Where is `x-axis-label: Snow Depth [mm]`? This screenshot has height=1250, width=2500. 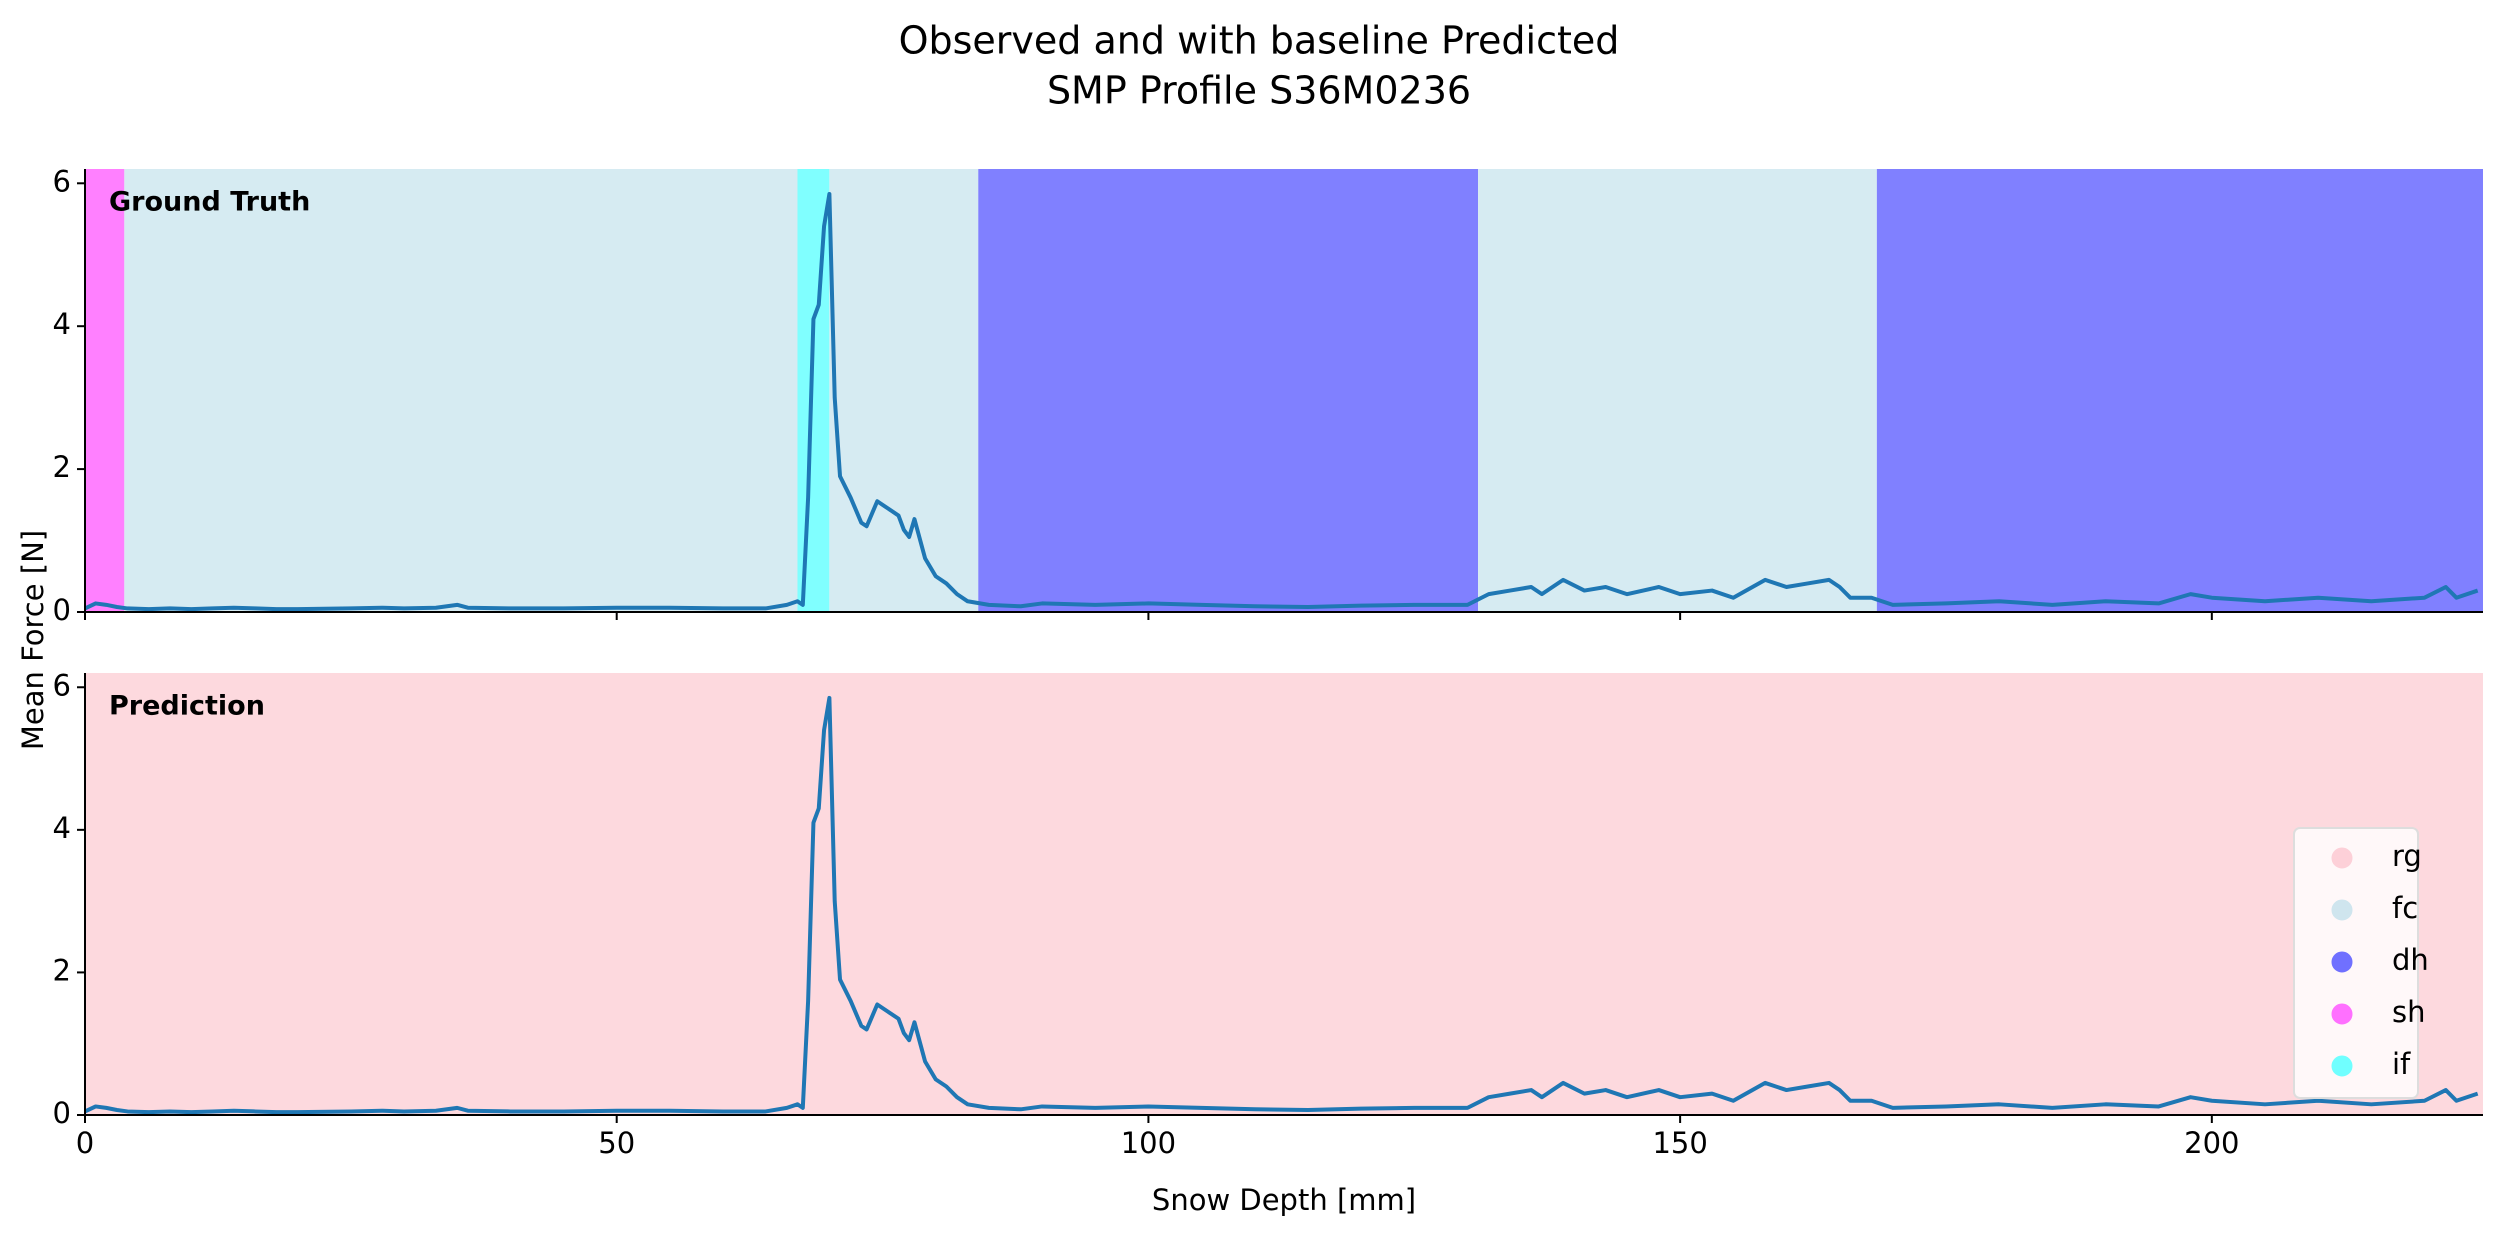 x-axis-label: Snow Depth [mm] is located at coordinates (1284, 1200).